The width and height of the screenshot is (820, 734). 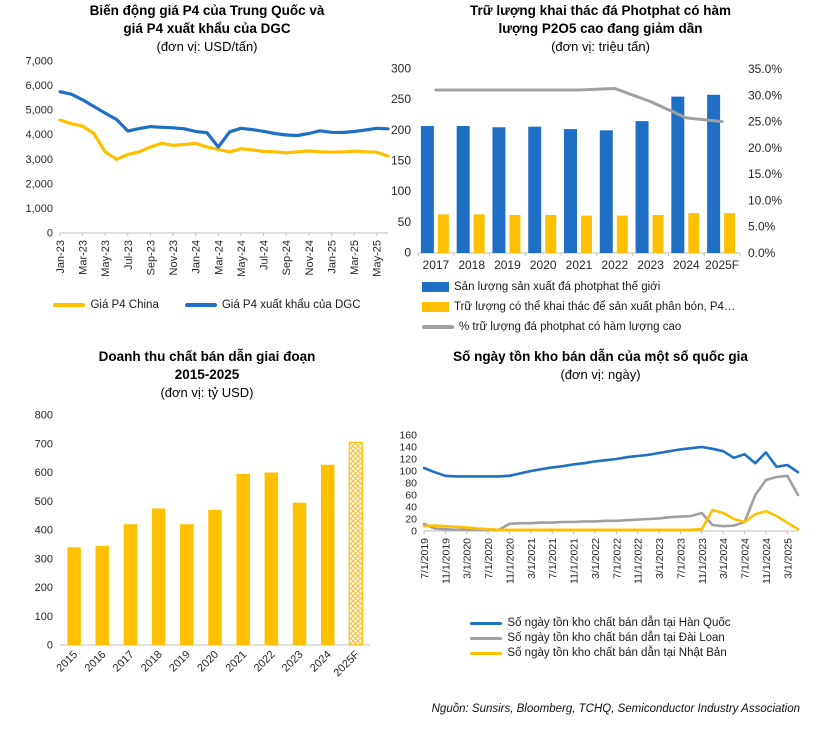 I want to click on semis-title-line2: 2015-2025, so click(x=207, y=374).